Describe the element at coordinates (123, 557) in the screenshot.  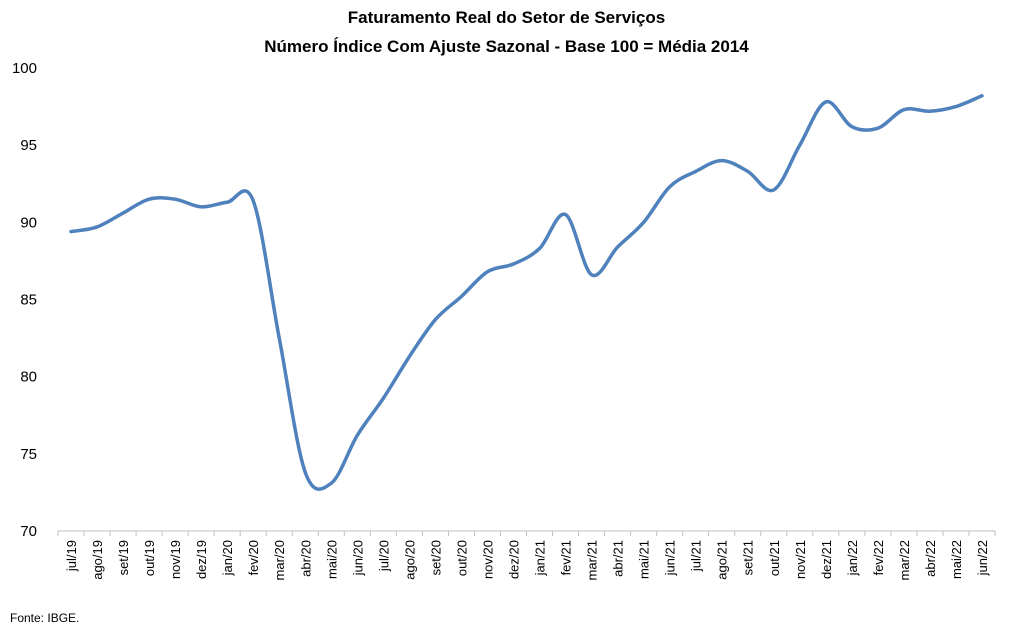
I see `x-tick-label: set/19` at that location.